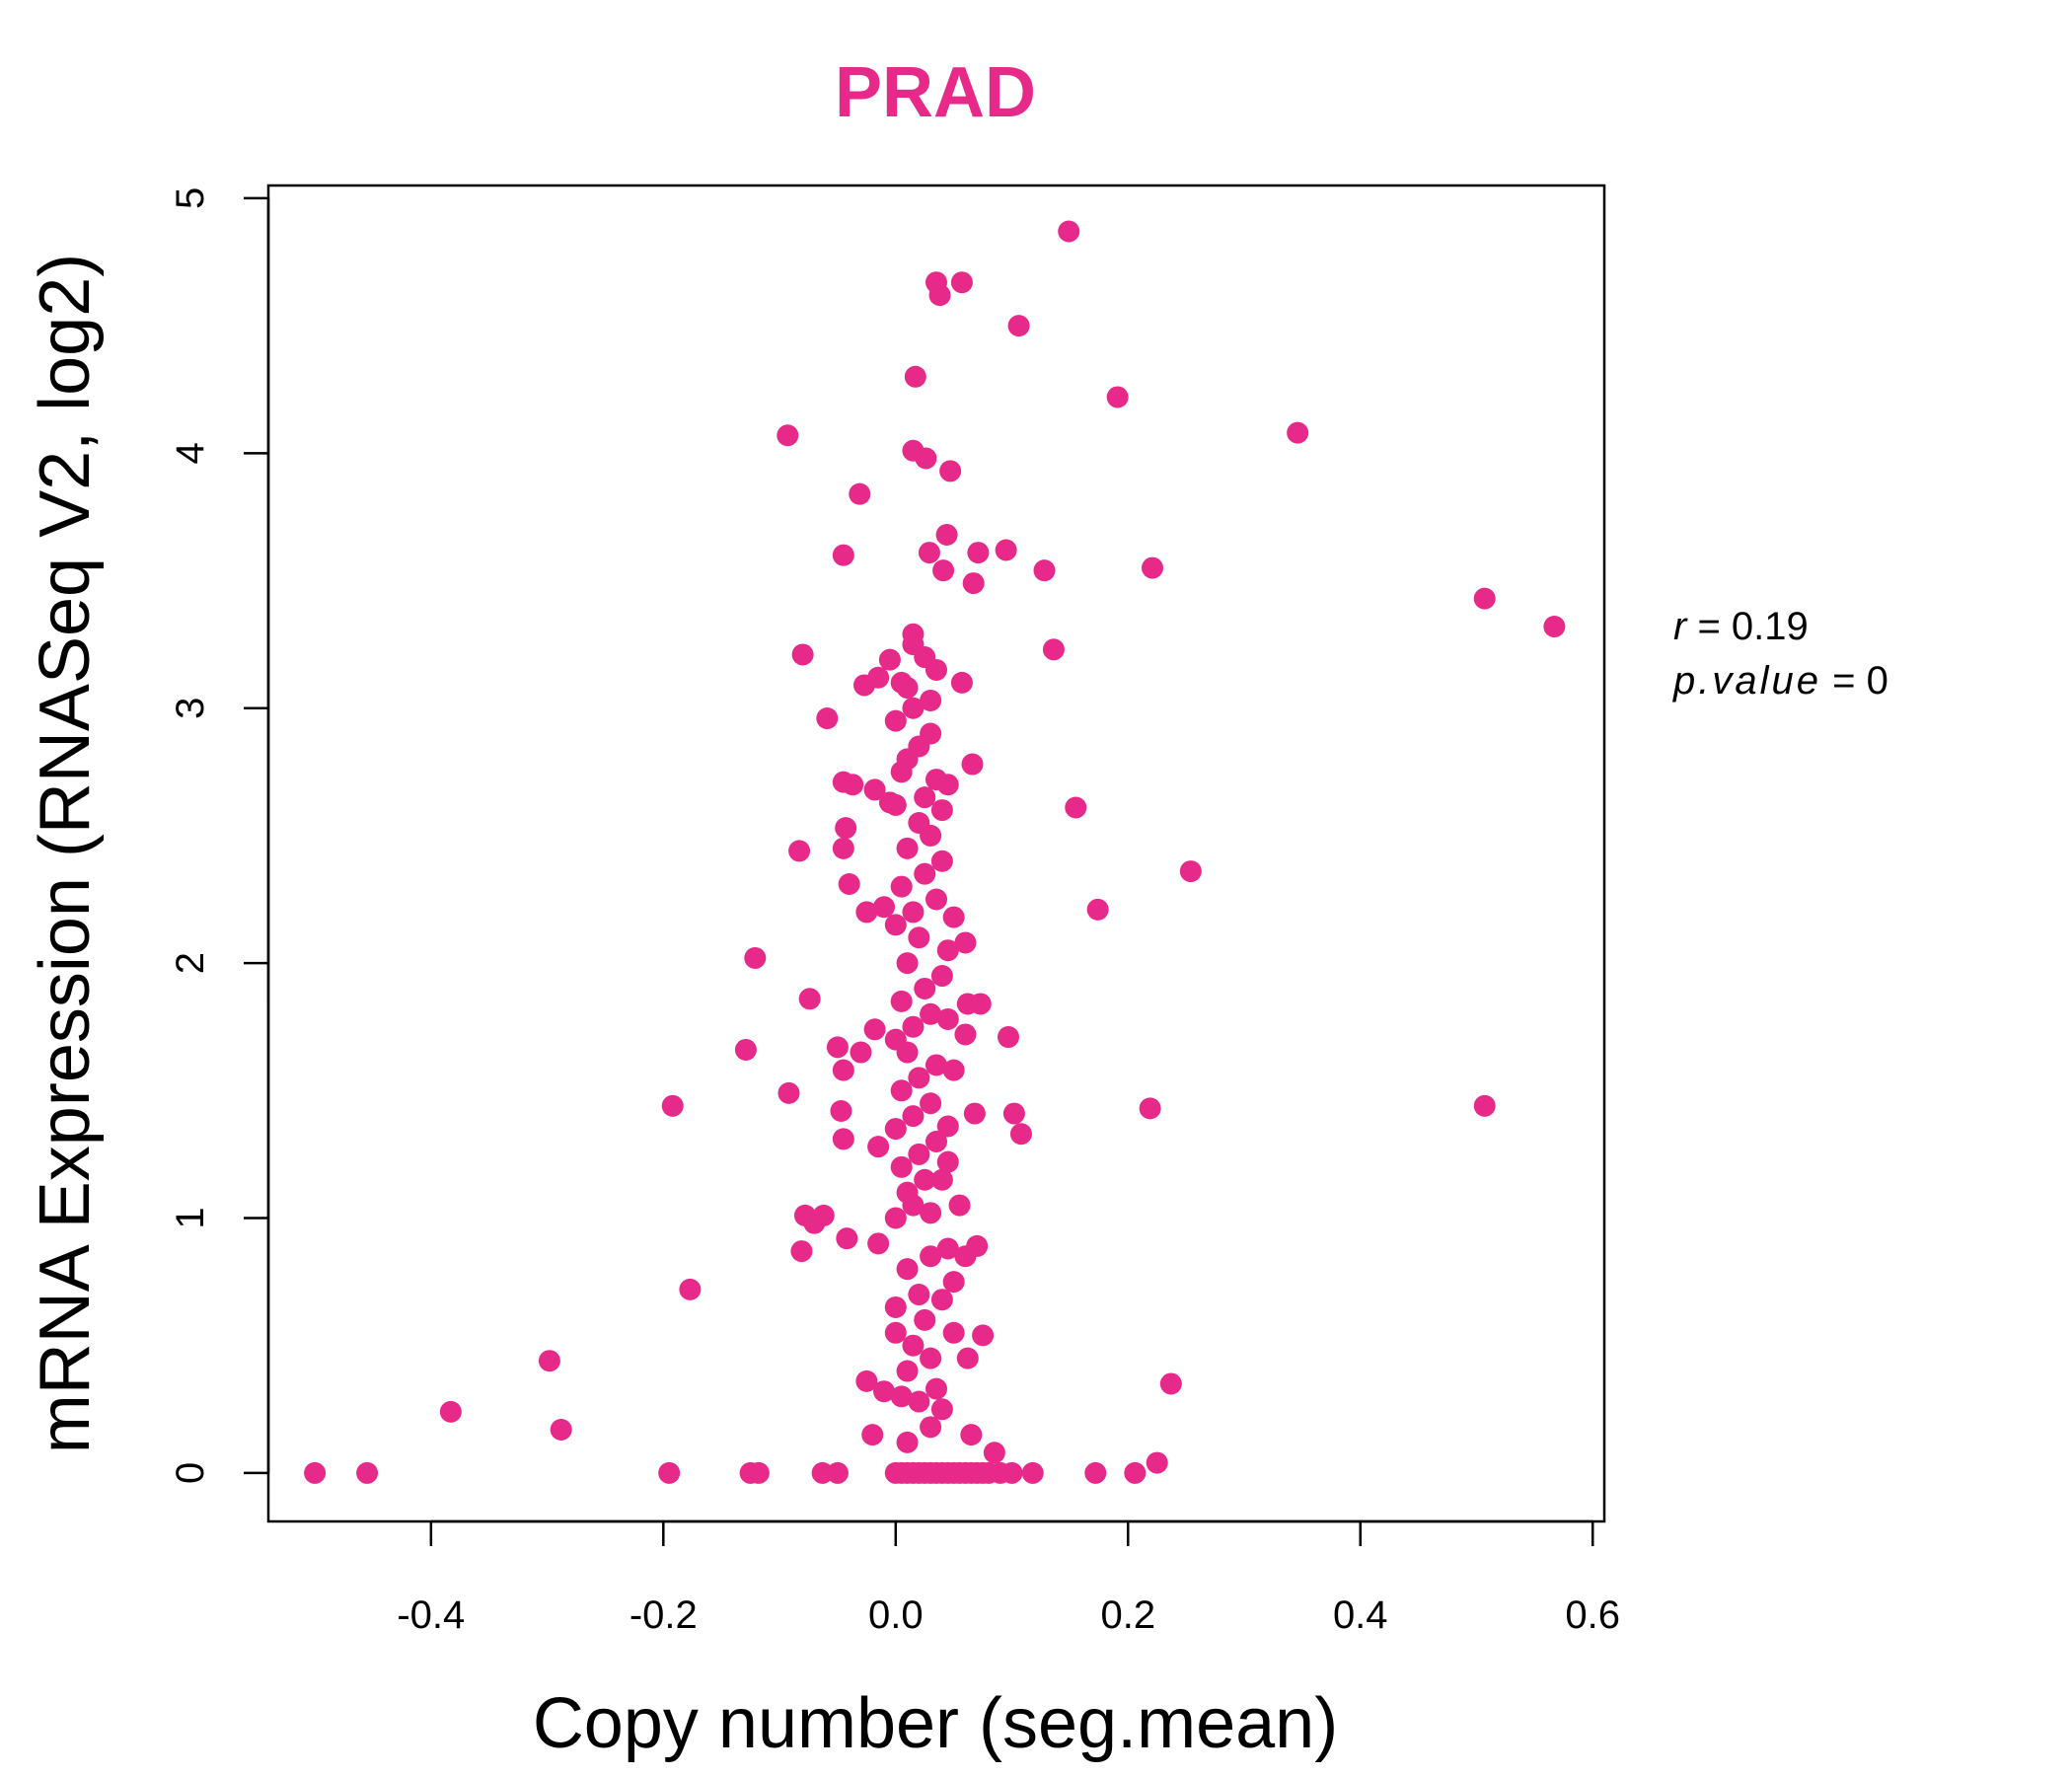 The image size is (2072, 1776). Describe the element at coordinates (896, 1615) in the screenshot. I see `x-tick-label: 0.0` at that location.